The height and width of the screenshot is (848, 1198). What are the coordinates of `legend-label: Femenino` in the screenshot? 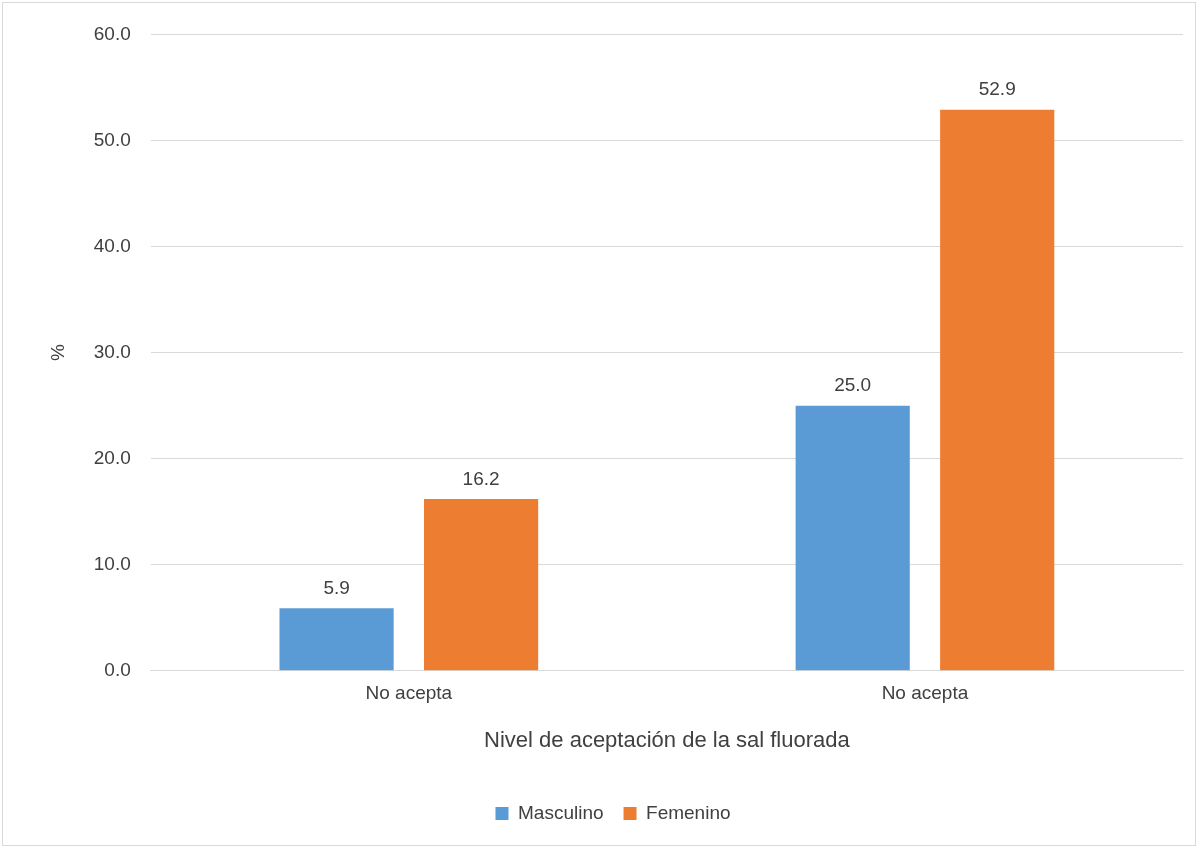 It's located at (688, 812).